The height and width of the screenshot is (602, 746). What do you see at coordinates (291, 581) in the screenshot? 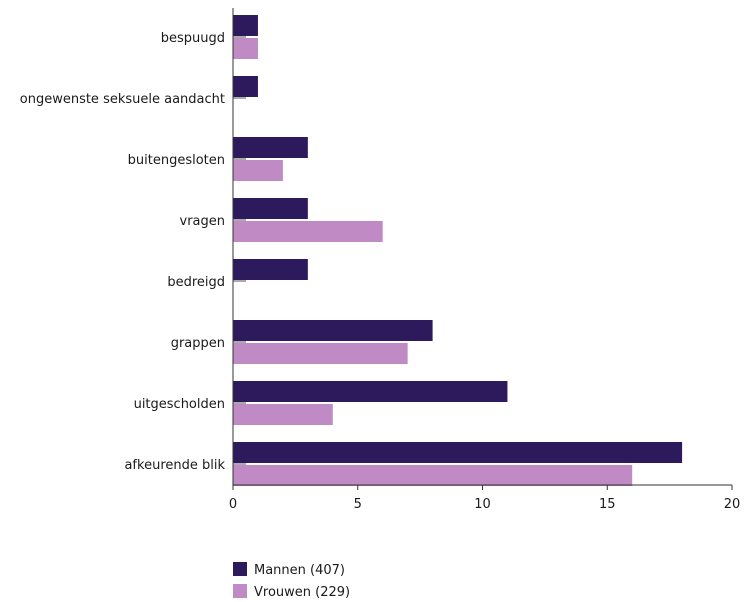
I see `legend: Mannen (407) Vrouwen (229)` at bounding box center [291, 581].